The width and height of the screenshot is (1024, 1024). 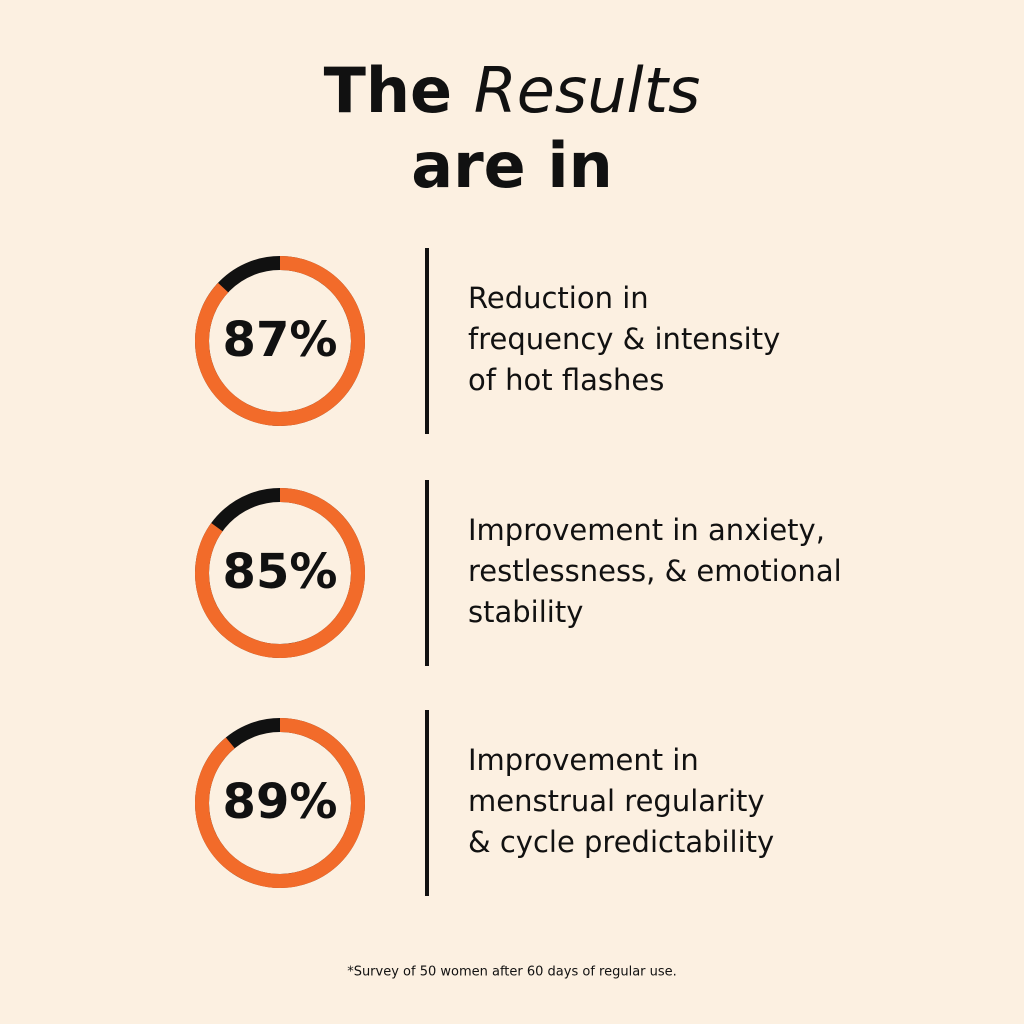 I want to click on stat-description: Reduction in, so click(x=558, y=298).